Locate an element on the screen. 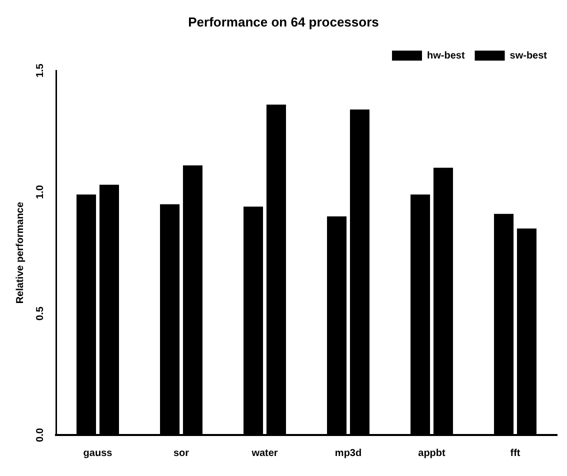 The image size is (567, 476). legend-label: hw-best is located at coordinates (446, 56).